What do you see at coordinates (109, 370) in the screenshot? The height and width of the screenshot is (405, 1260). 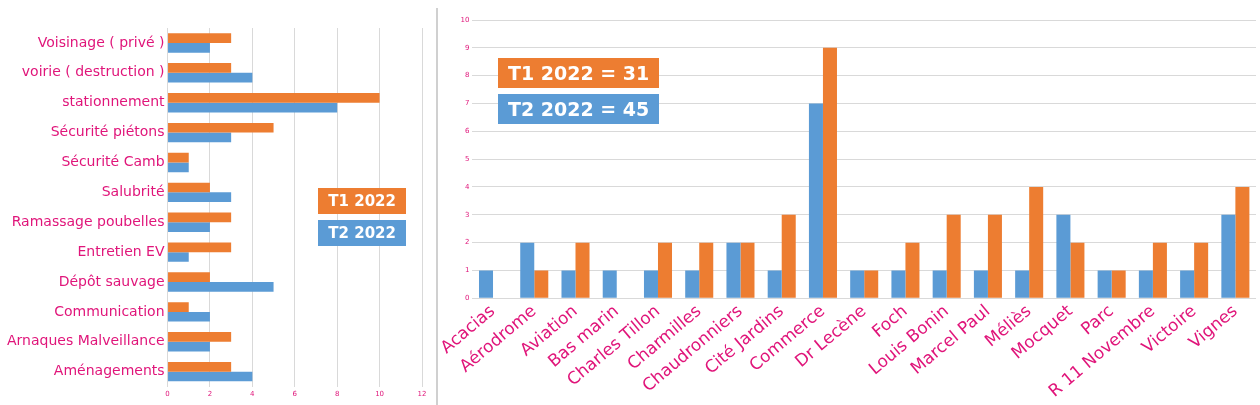 I see `y-tick-label: Aménagements` at bounding box center [109, 370].